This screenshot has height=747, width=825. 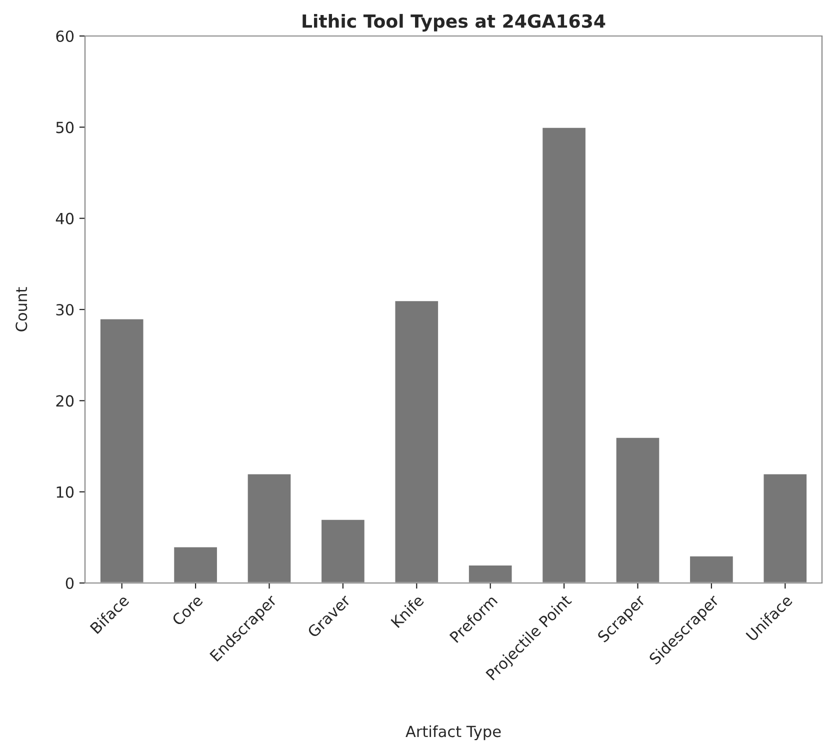 What do you see at coordinates (65, 310) in the screenshot?
I see `y-tick-label: 30` at bounding box center [65, 310].